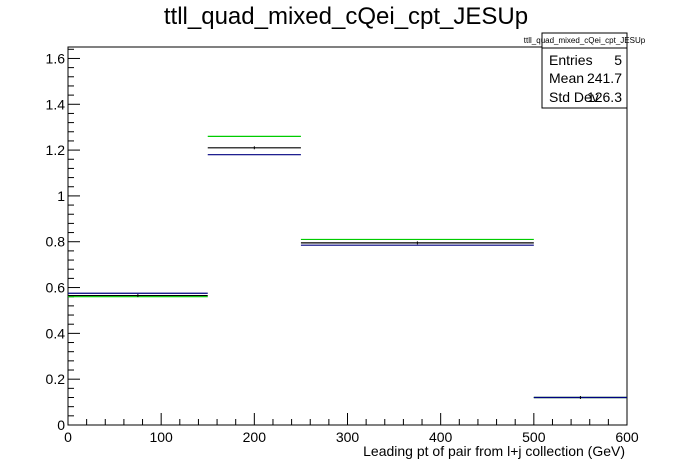 The image size is (696, 472). I want to click on y-axis: 0 0.2 0.4 0.6 0.8 1 1.2 1.4 1.6, so click(63, 240).